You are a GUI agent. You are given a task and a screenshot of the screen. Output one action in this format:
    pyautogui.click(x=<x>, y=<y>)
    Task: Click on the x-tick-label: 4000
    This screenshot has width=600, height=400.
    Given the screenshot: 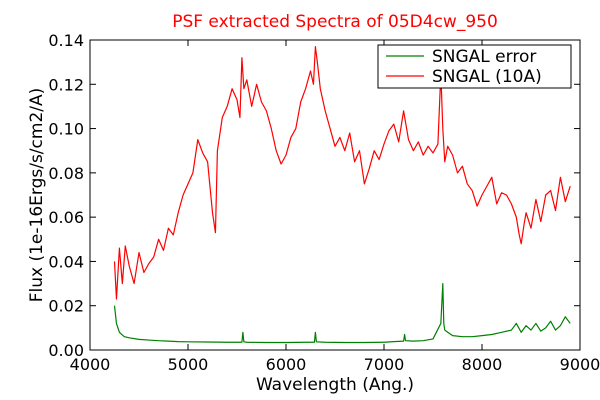 What is the action you would take?
    pyautogui.click(x=90, y=364)
    